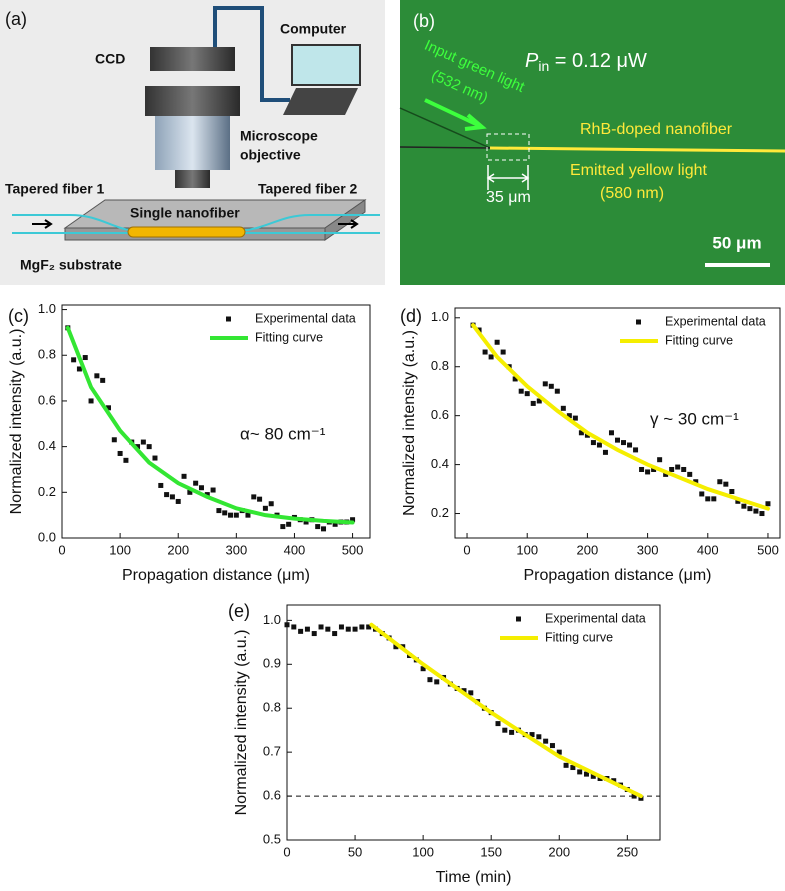  Describe the element at coordinates (55, 189) in the screenshot. I see `label-fiber: Tapered fiber 1` at that location.